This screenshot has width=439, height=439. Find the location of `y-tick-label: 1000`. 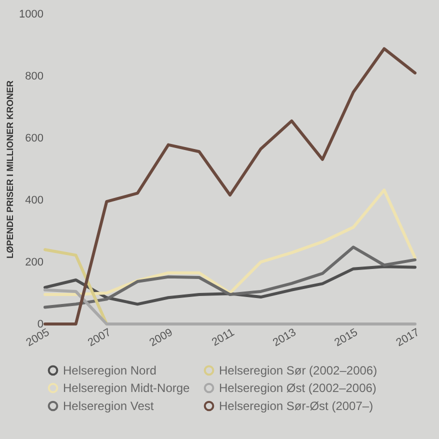

y-tick-label: 1000 is located at coordinates (31, 14).